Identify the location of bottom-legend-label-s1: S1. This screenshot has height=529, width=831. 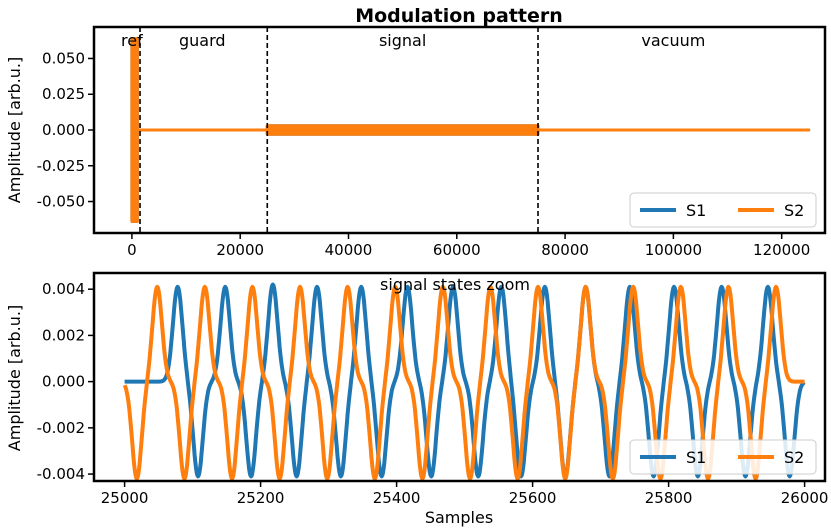
(696, 457).